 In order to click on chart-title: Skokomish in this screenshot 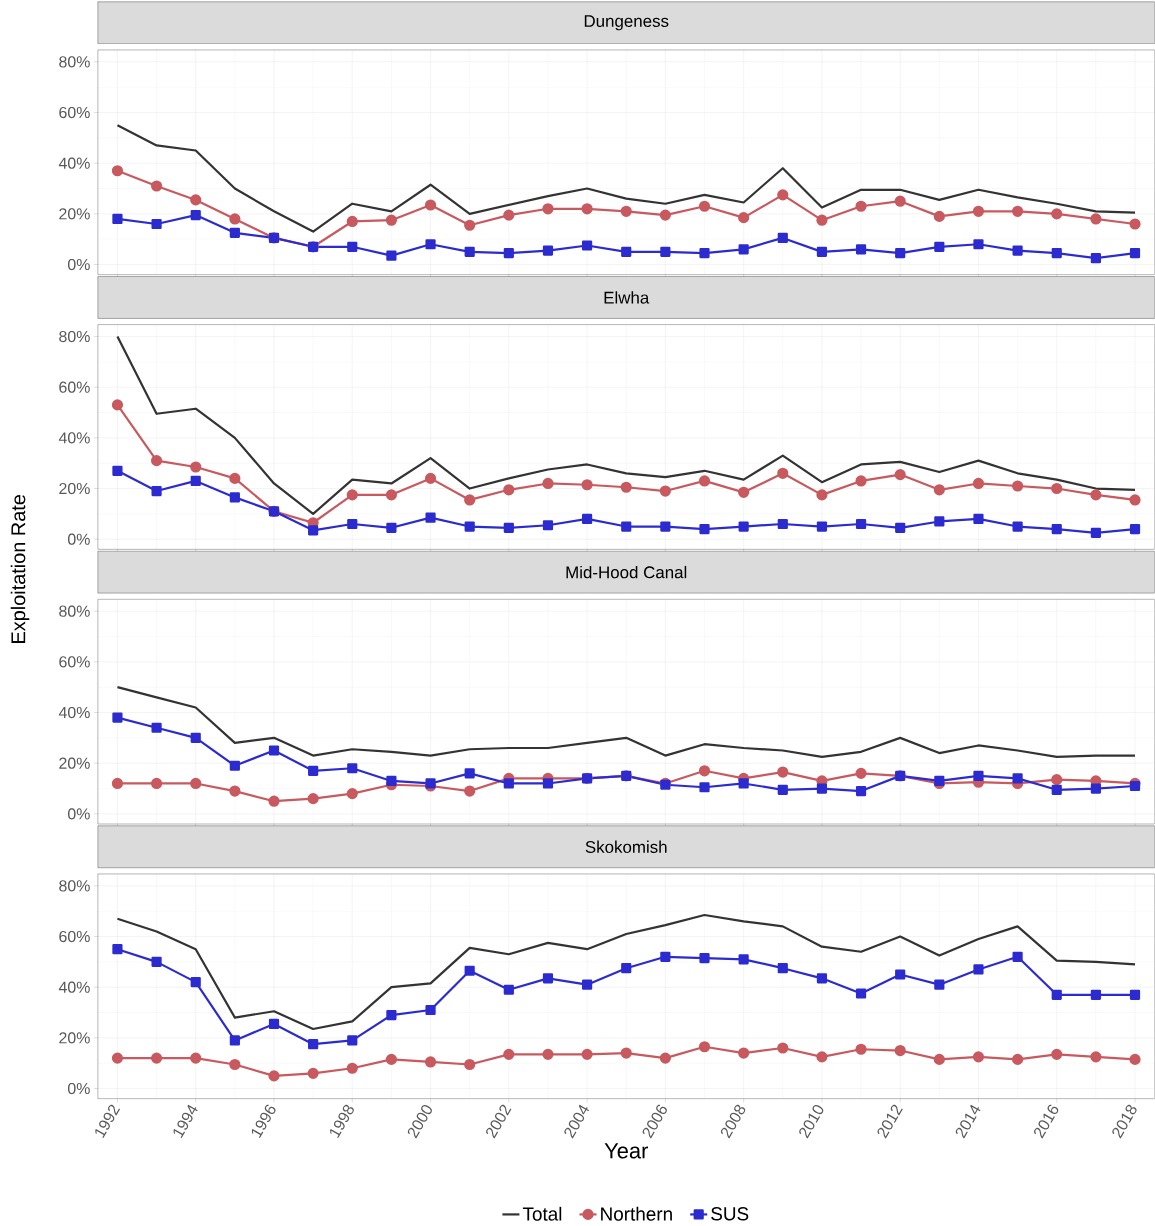, I will do `click(626, 847)`.